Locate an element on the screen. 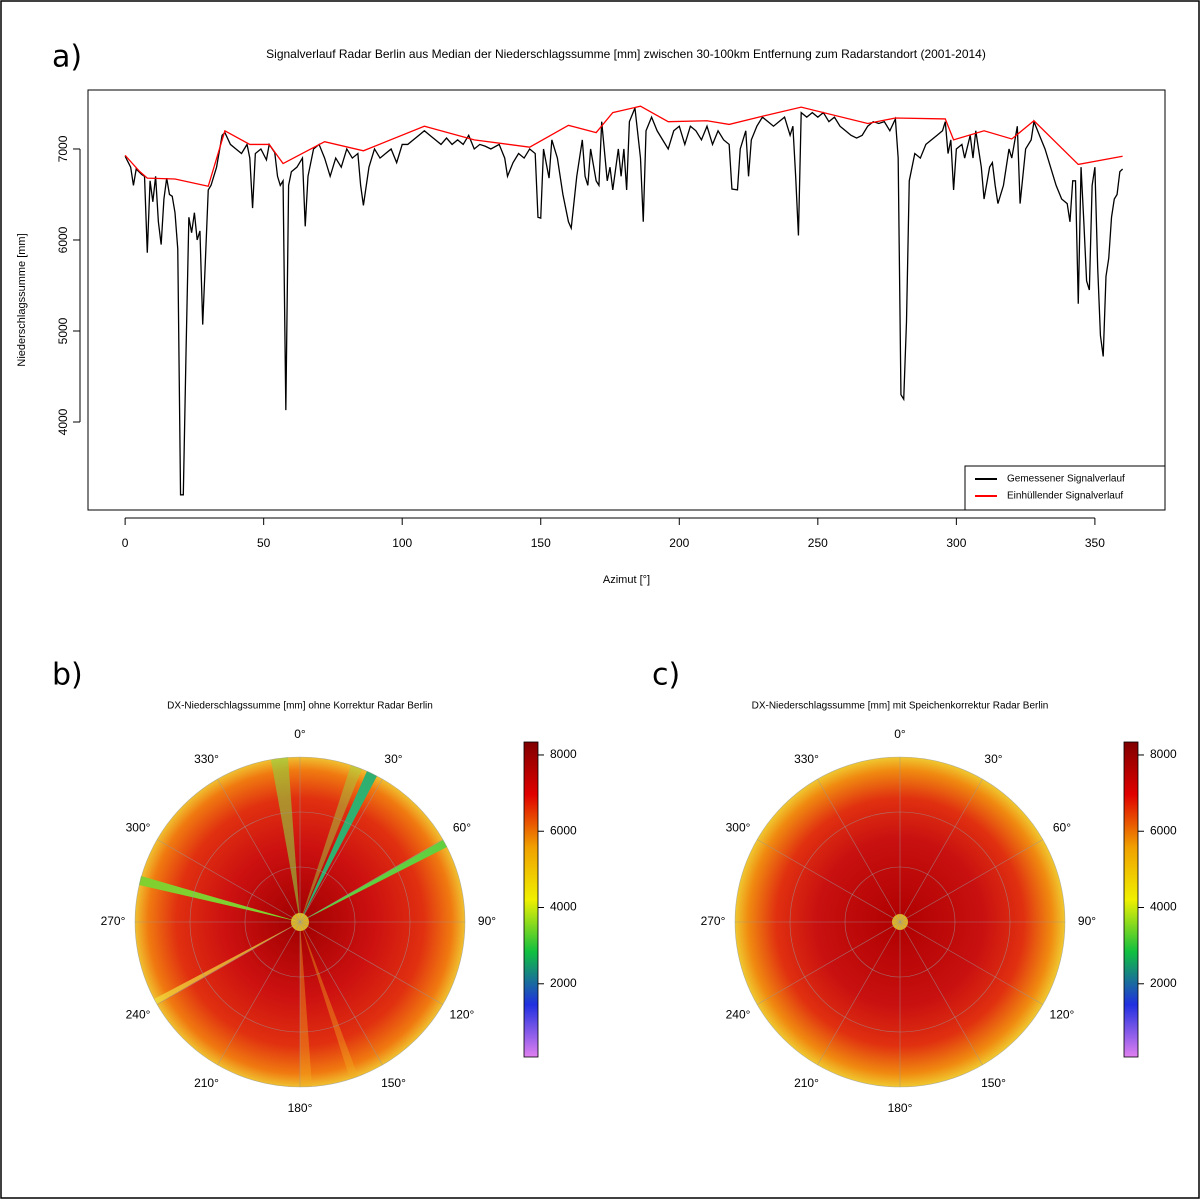 This screenshot has width=1201, height=1200. x-tick-label: 200 is located at coordinates (679, 543).